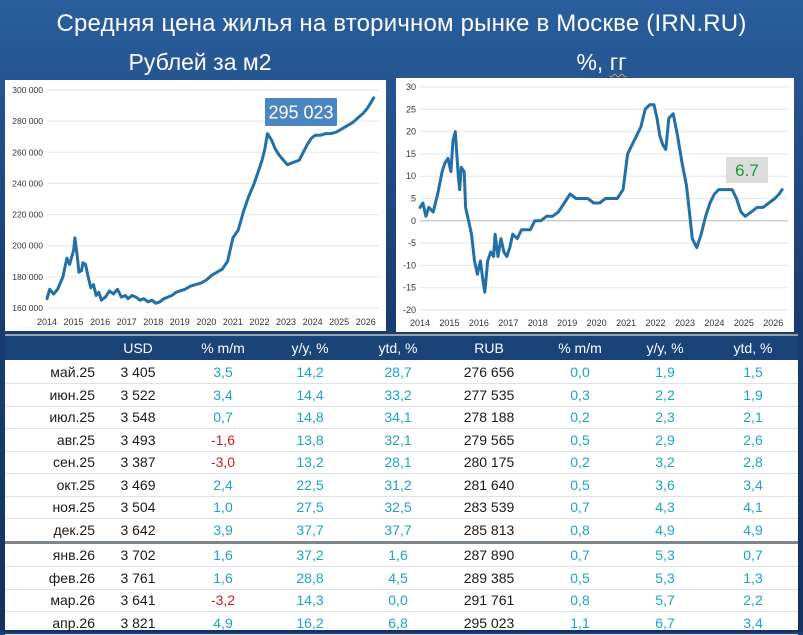 The width and height of the screenshot is (803, 635). Describe the element at coordinates (138, 555) in the screenshot. I see `table-cell: 3 702` at that location.